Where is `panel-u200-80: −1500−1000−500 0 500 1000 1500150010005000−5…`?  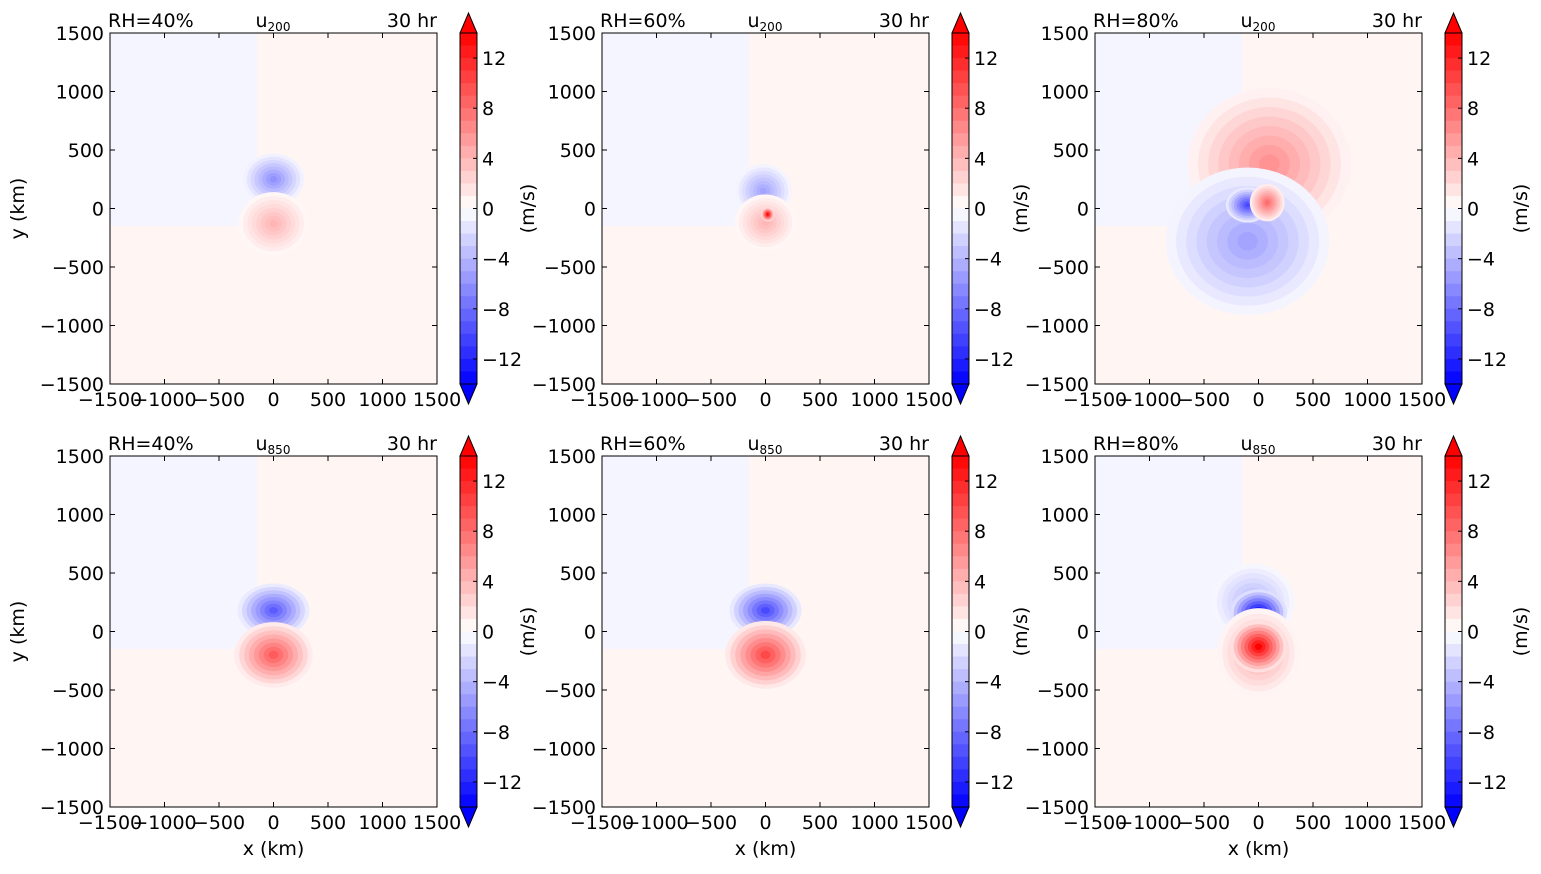
panel-u200-80: −1500−1000−500 0 500 1000 1500150010005000−5… is located at coordinates (1258, 210).